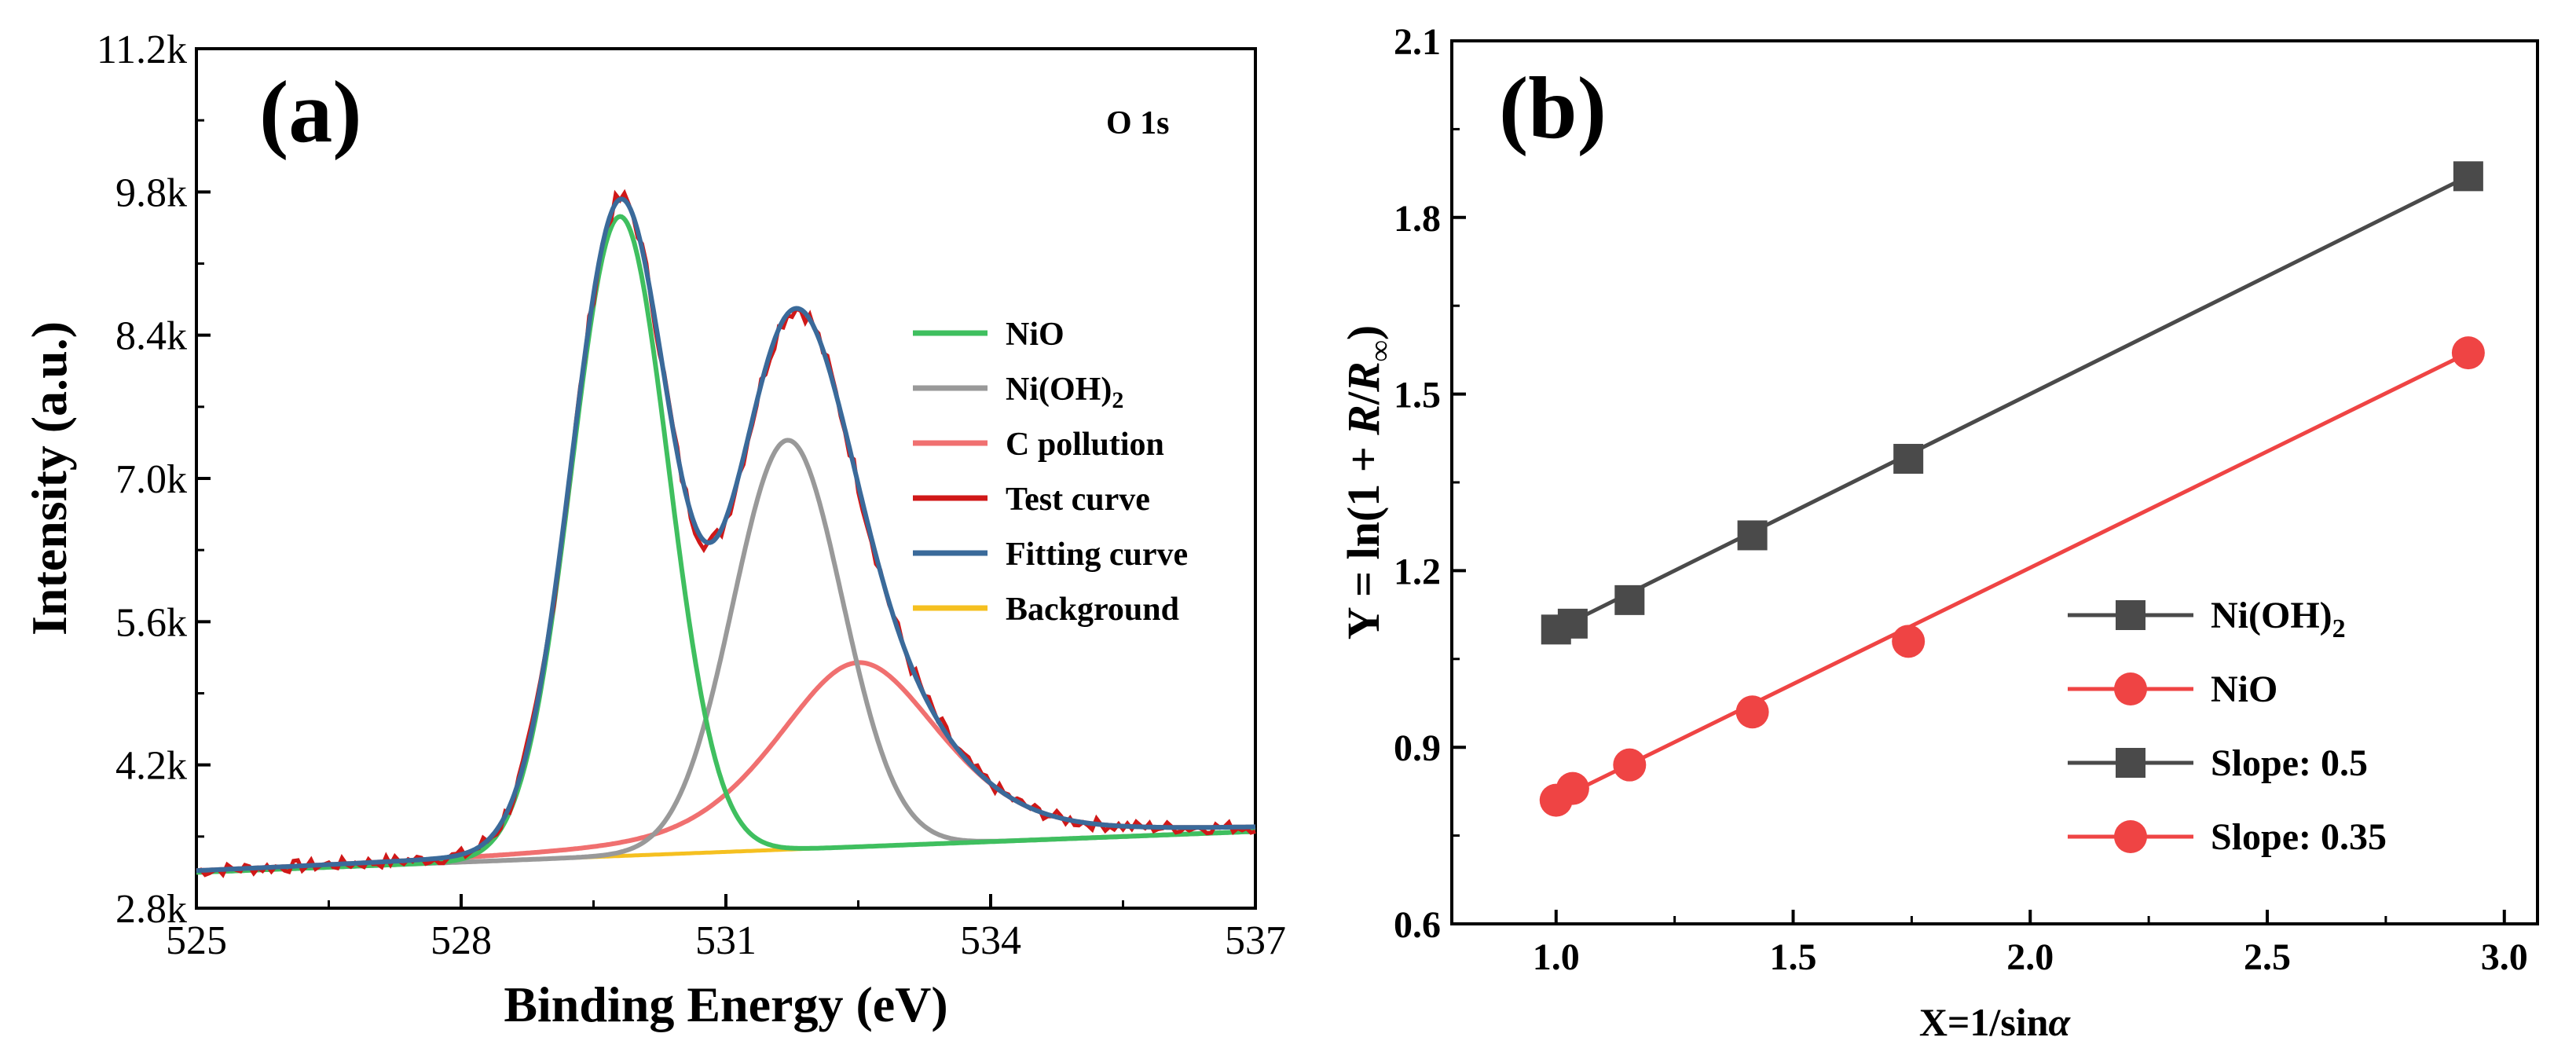 This screenshot has height=1059, width=2576. Describe the element at coordinates (142, 49) in the screenshot. I see `y-tick-label: 11.2k` at that location.